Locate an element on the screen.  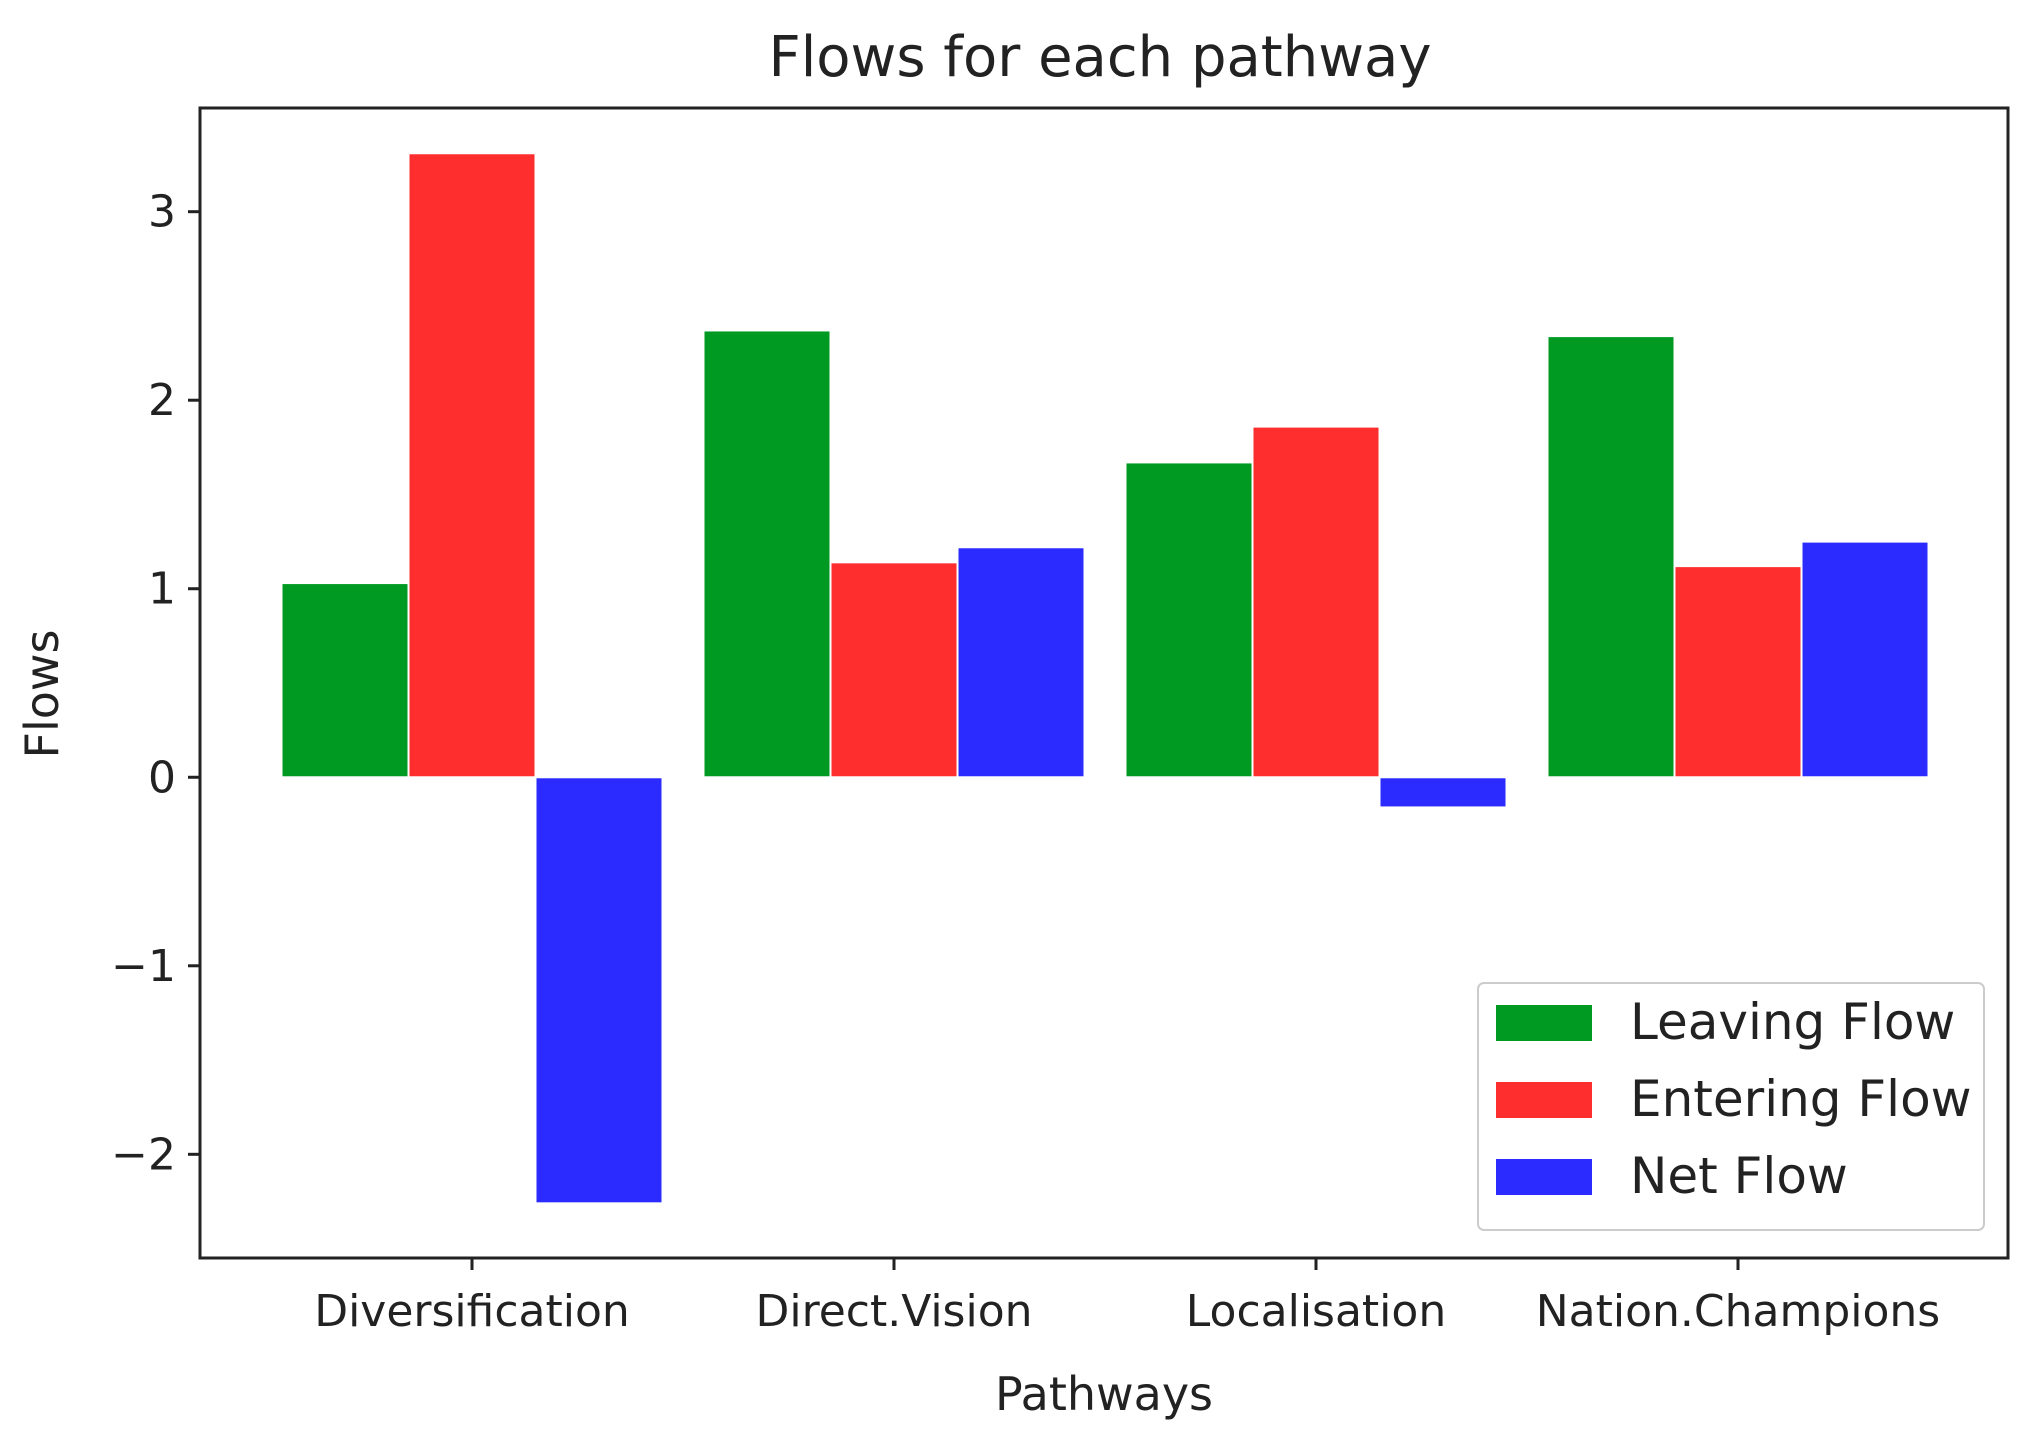
bar-entering-flow-nation-champions is located at coordinates (1738, 672).